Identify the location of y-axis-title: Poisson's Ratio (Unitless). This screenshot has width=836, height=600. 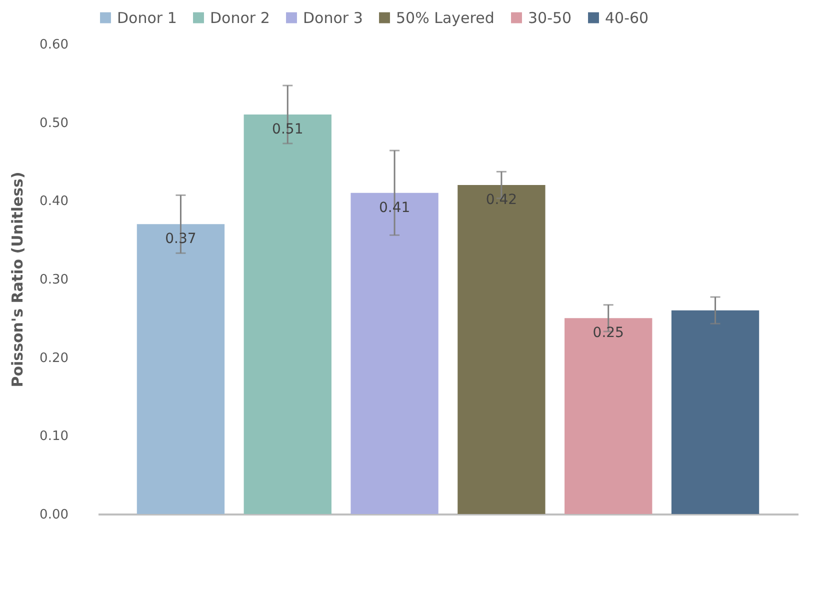
(17, 280).